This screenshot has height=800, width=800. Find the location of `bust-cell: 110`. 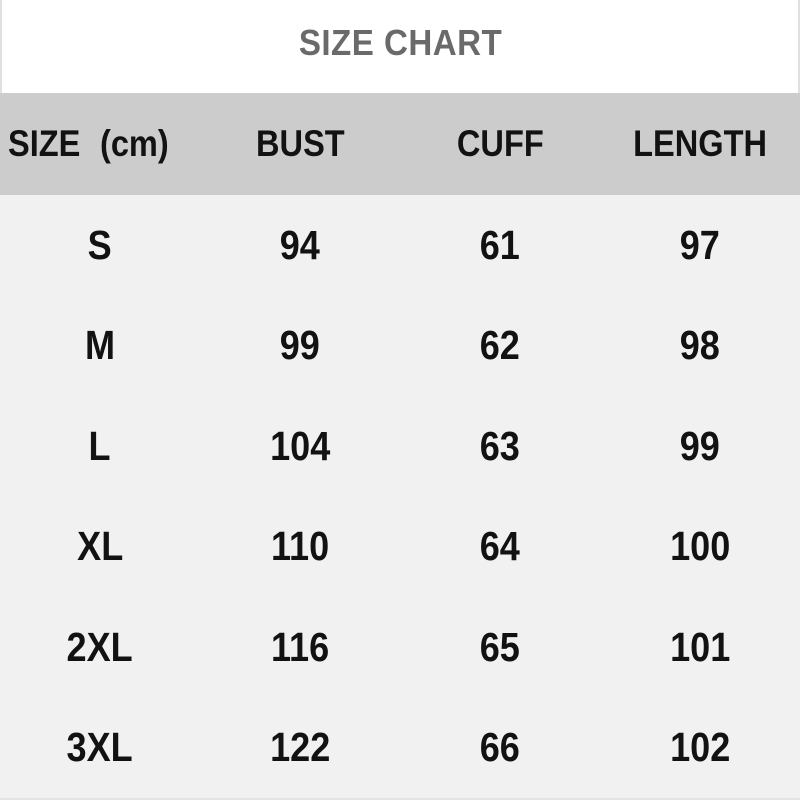

bust-cell: 110 is located at coordinates (300, 546).